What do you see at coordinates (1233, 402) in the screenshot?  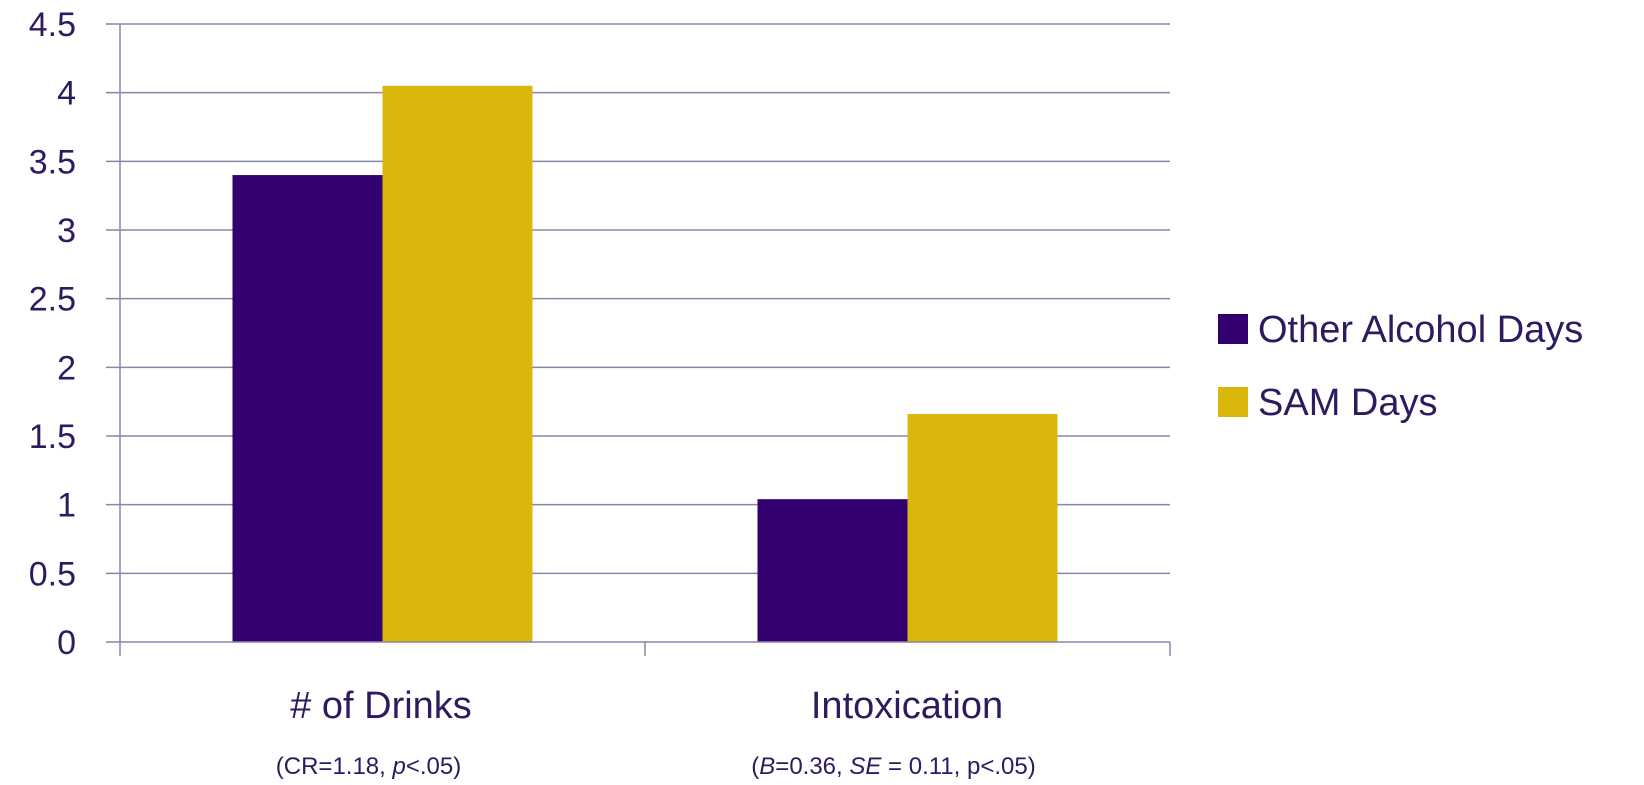 I see `legend-swatch-sam-days` at bounding box center [1233, 402].